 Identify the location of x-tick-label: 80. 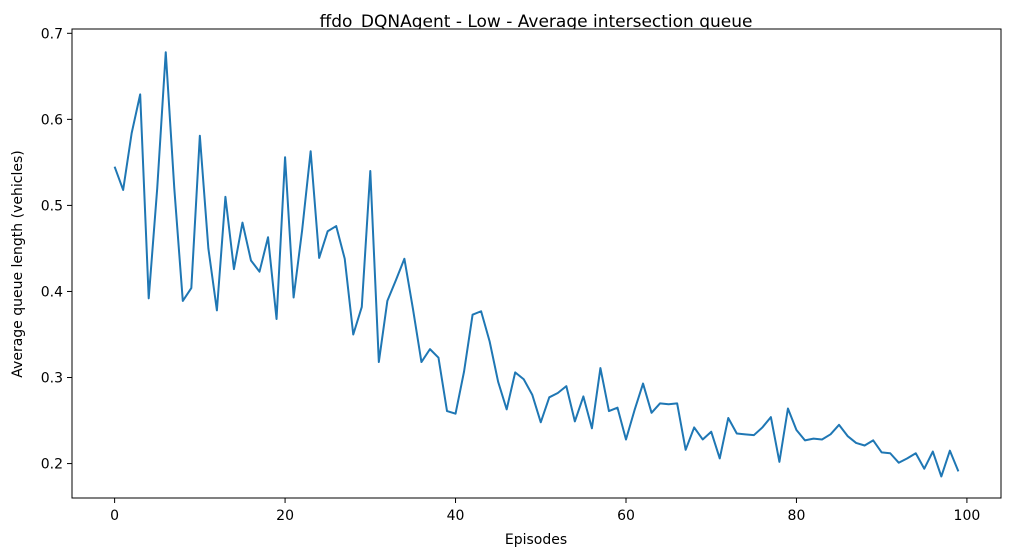
(797, 516).